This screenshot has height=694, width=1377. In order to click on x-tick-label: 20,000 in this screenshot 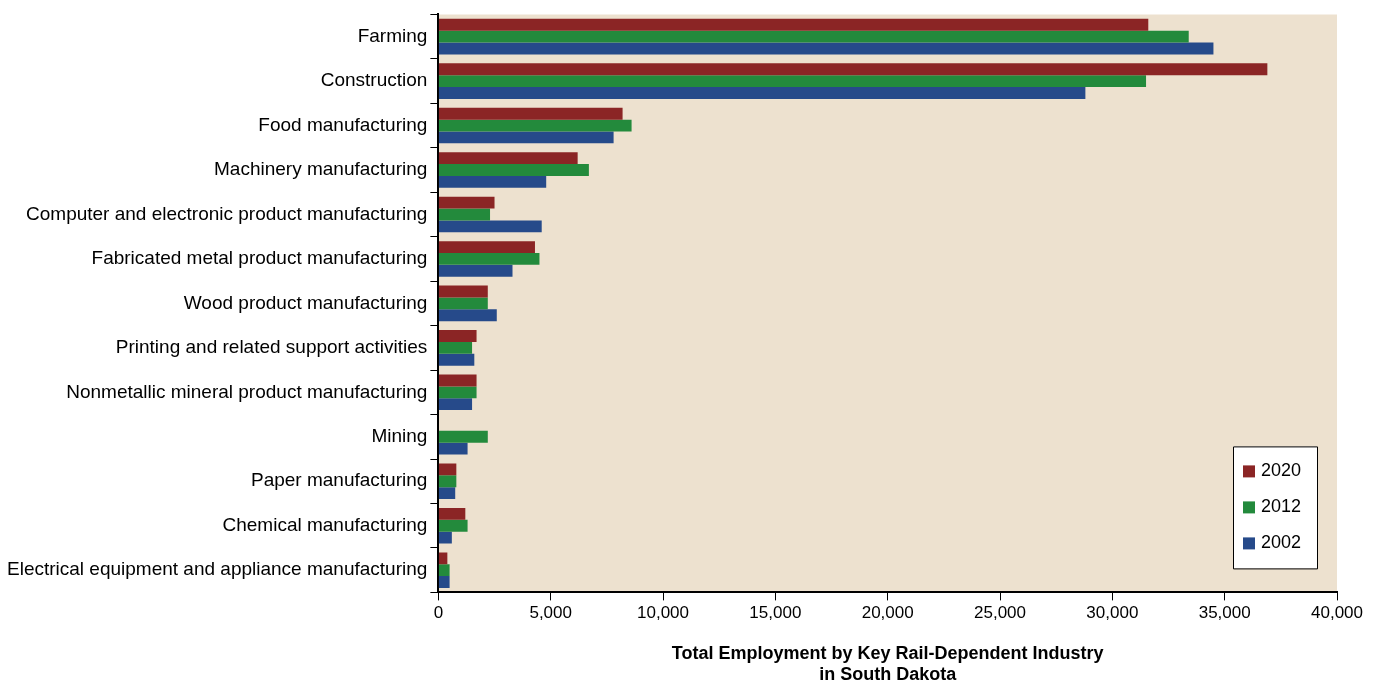, I will do `click(887, 613)`.